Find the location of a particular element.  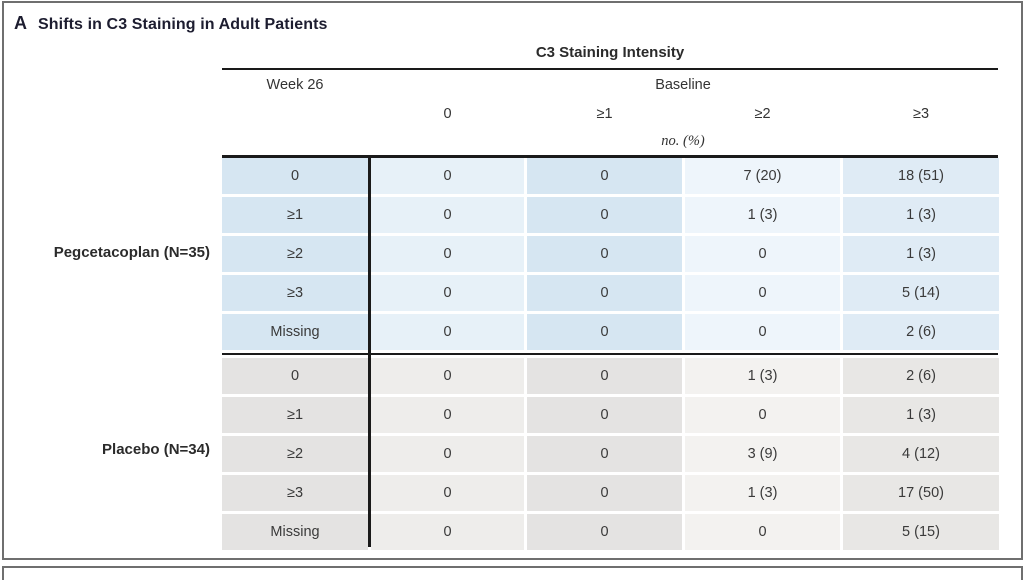

data-cell: 3 (9) is located at coordinates (762, 453).